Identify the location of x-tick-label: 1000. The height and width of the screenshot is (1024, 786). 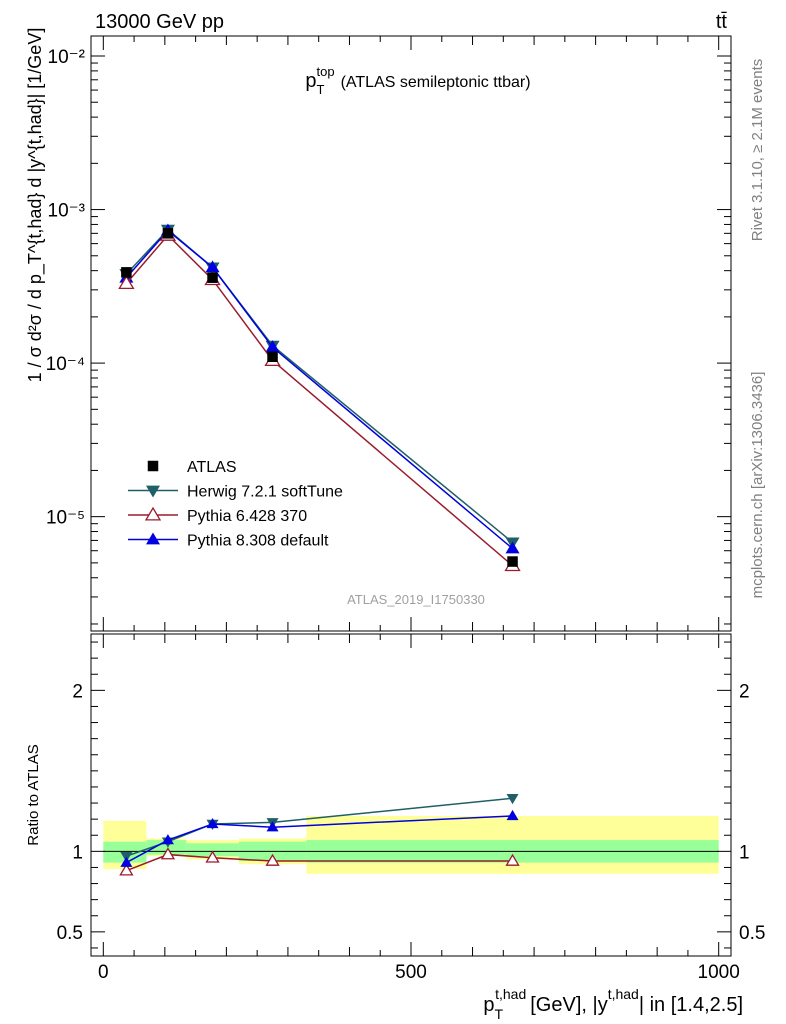
(719, 972).